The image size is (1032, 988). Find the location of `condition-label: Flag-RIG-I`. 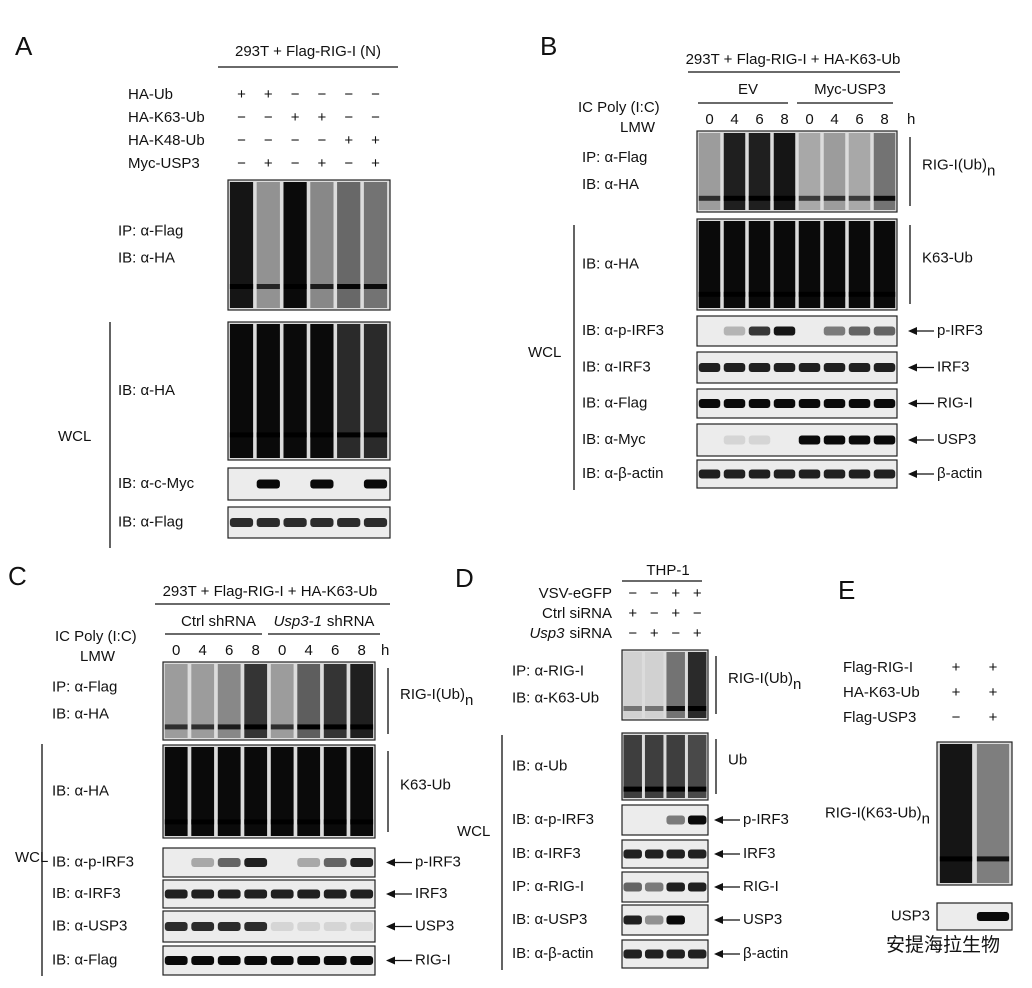

condition-label: Flag-RIG-I is located at coordinates (878, 667).